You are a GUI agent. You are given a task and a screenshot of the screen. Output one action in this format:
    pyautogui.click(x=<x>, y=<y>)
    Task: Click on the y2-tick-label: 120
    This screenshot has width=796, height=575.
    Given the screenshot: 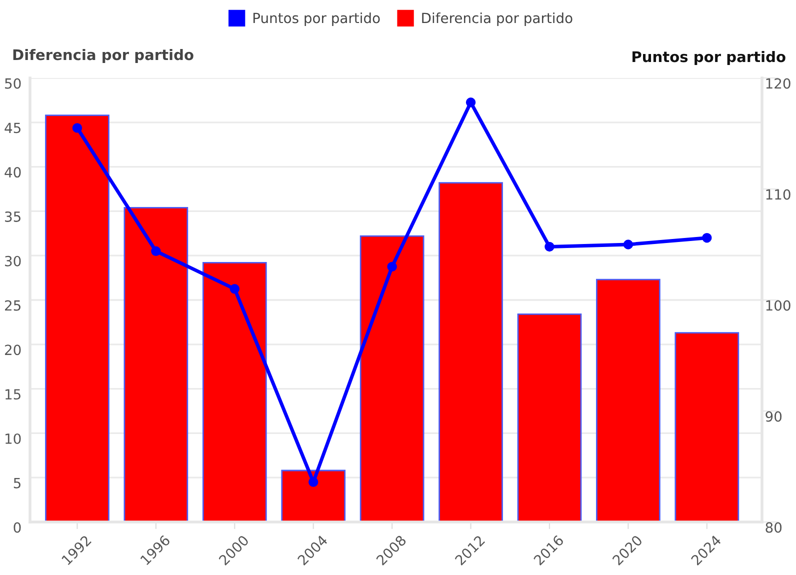 What is the action you would take?
    pyautogui.click(x=778, y=83)
    